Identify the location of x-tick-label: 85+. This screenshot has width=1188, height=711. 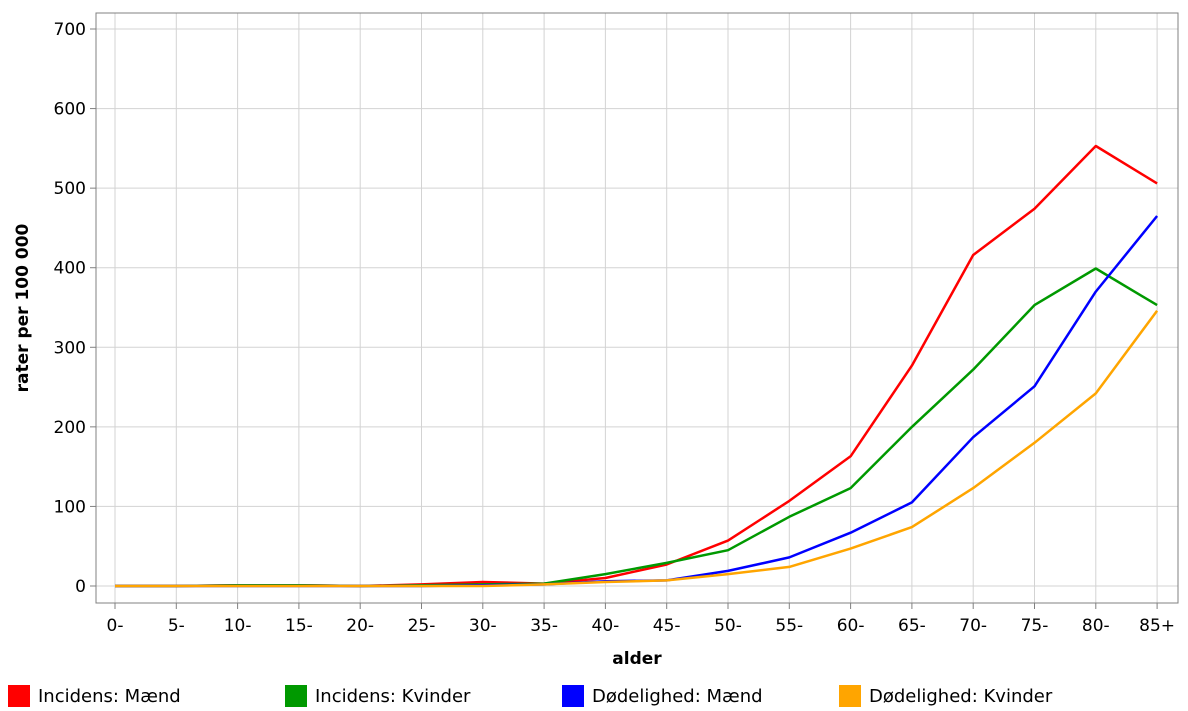
(1157, 626).